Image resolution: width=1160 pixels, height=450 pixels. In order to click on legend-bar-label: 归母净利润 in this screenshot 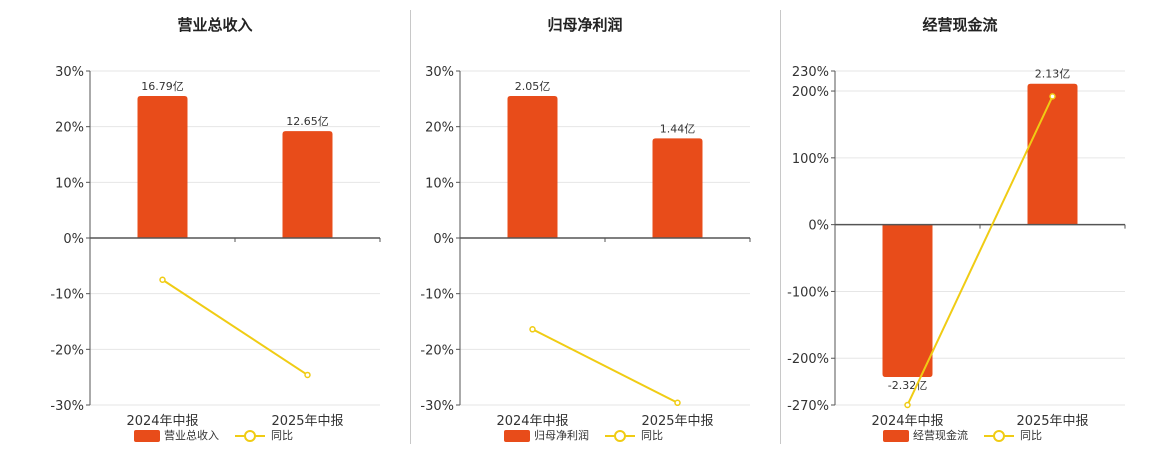, I will do `click(561, 435)`.